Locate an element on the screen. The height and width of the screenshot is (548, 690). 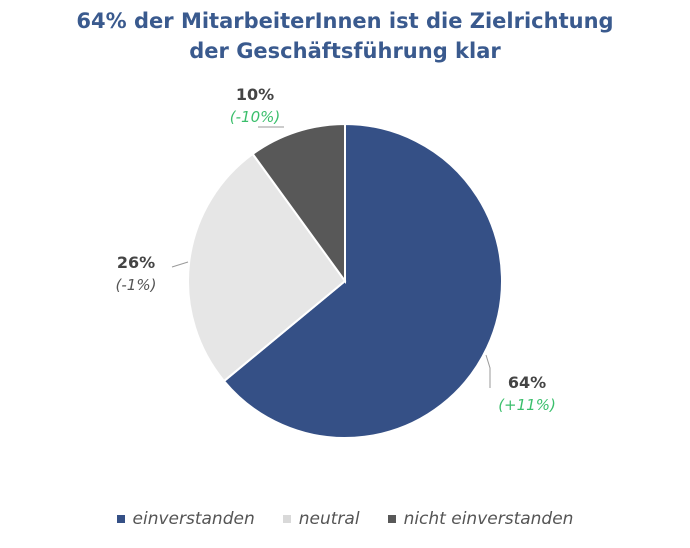
slice-label-nicht-einverstanden: 10% (-10%) is located at coordinates (255, 106).